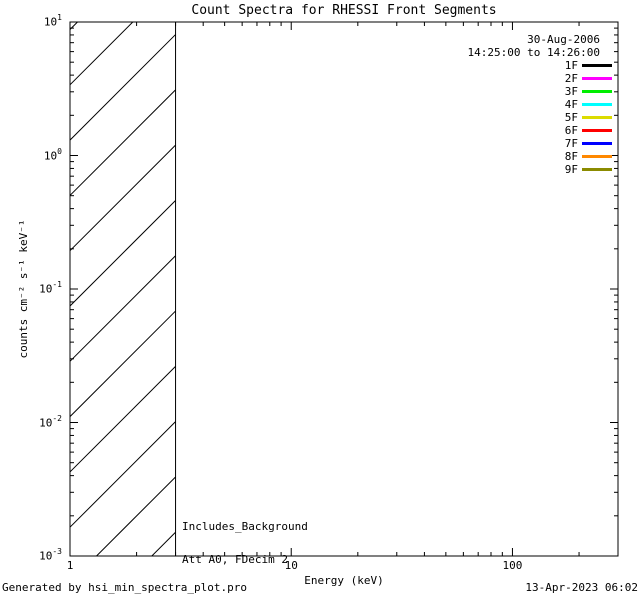 This screenshot has width=640, height=600. What do you see at coordinates (540, 117) in the screenshot?
I see `legend-item: 5F` at bounding box center [540, 117].